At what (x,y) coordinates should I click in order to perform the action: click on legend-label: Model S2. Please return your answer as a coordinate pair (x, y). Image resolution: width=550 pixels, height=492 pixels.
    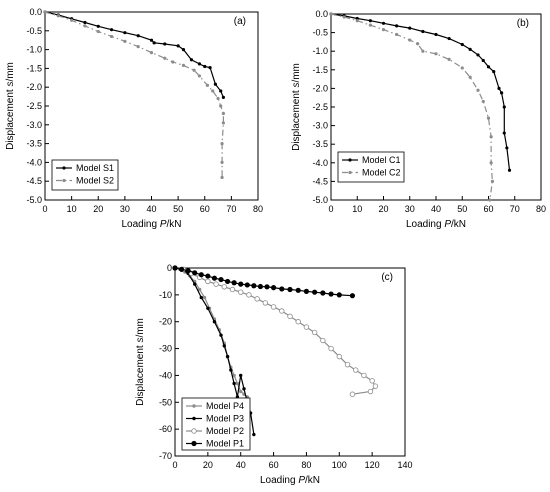
    Looking at the image, I should click on (95, 181).